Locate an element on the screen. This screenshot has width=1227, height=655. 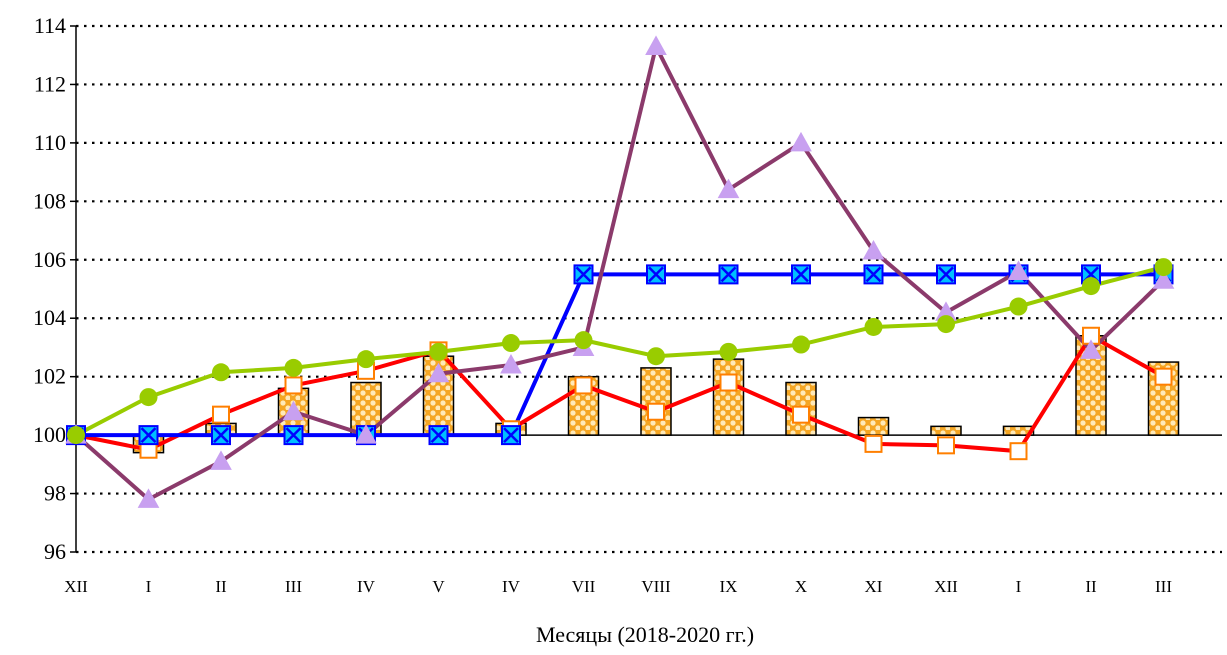
x-tick-label: XI is located at coordinates (874, 586).